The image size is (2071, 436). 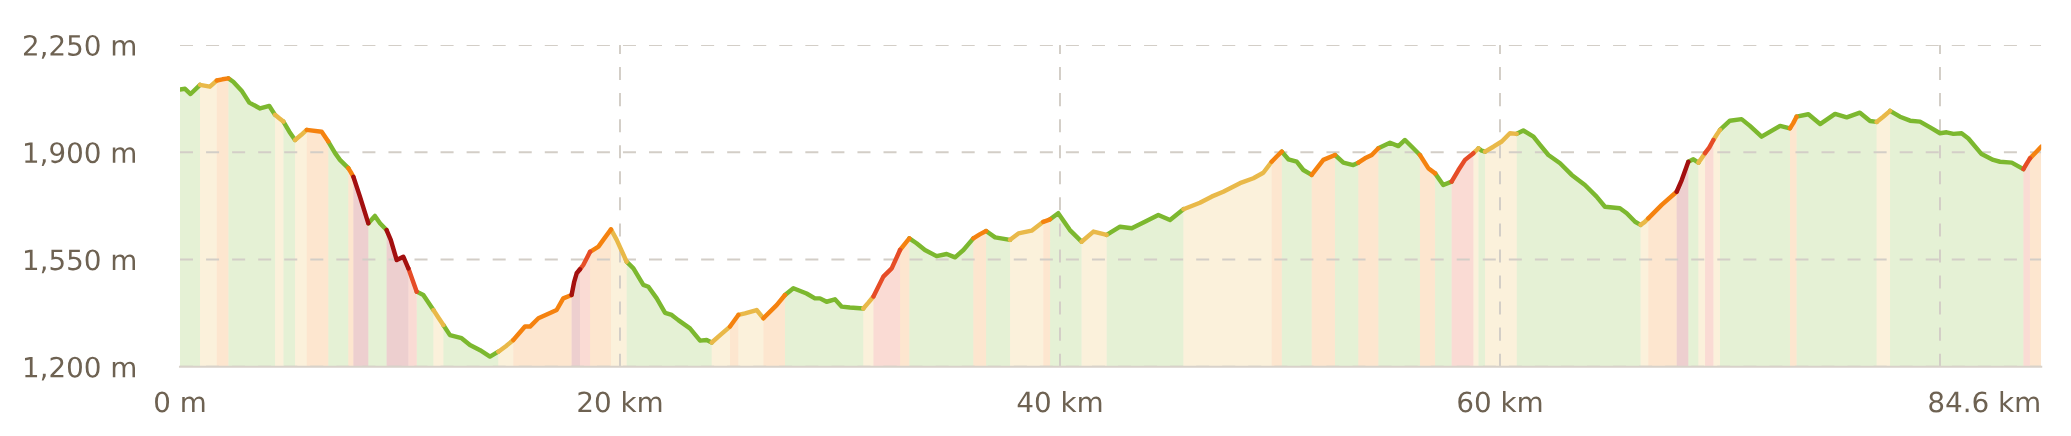 I want to click on y-tick-label: 2,250 m, so click(x=79, y=46).